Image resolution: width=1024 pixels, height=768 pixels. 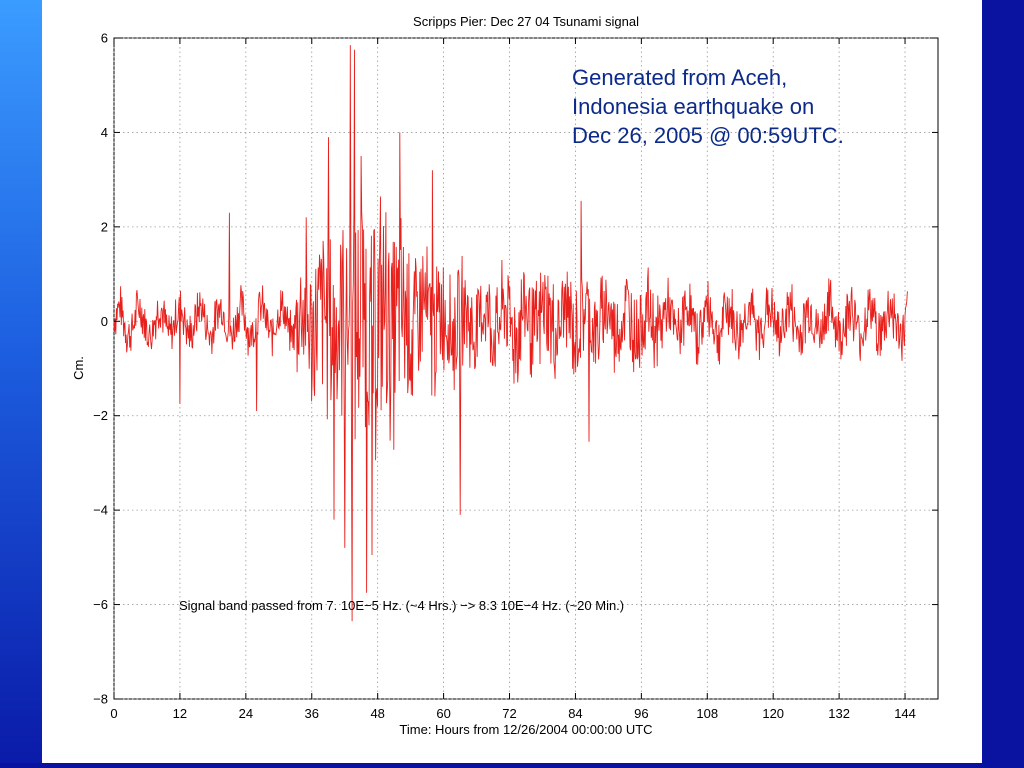 I want to click on y-tick-label: −4, so click(x=100, y=510).